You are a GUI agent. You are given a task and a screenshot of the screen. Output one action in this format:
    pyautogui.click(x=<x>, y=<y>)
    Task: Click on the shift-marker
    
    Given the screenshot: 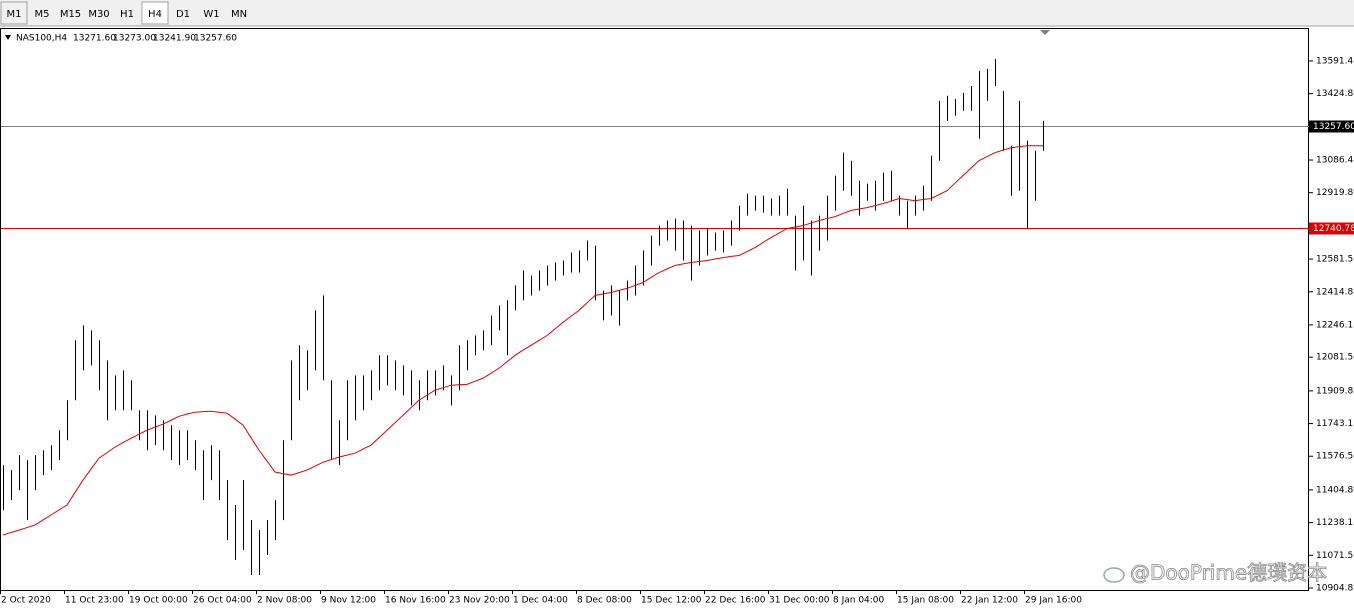 What is the action you would take?
    pyautogui.click(x=1045, y=32)
    